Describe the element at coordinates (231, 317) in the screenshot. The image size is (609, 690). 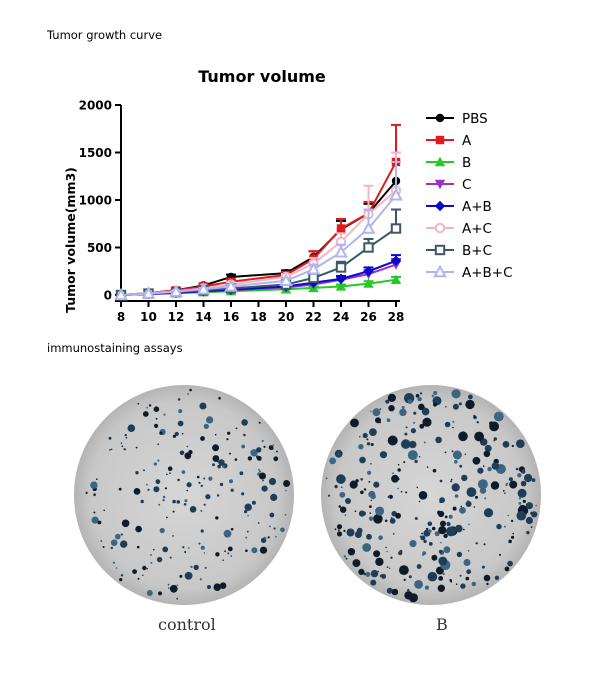
I see `x-tick-label: 16` at that location.